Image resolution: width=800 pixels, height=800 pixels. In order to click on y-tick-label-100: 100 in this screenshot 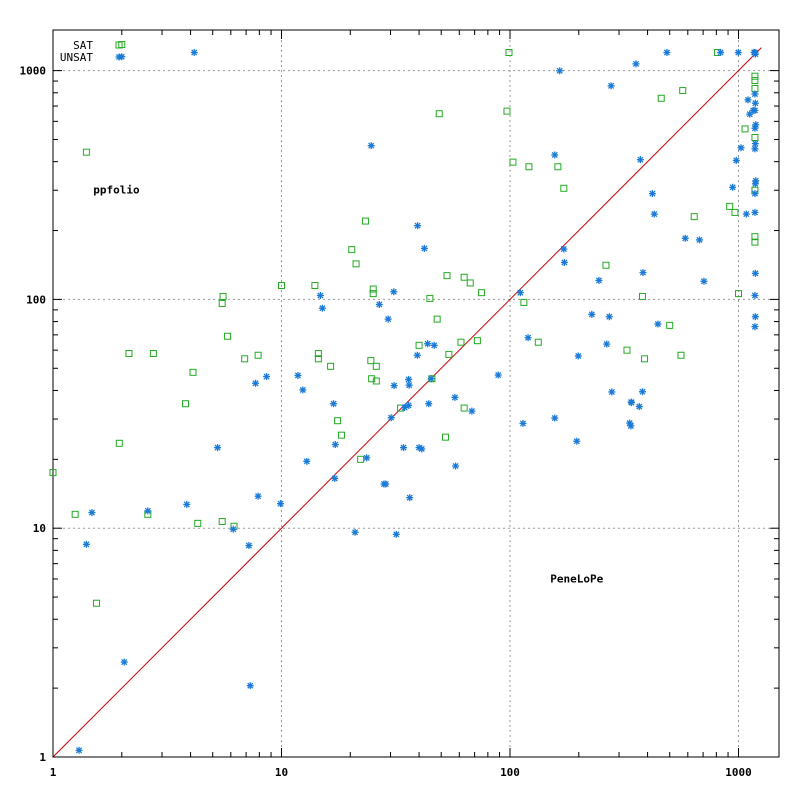, I will do `click(36, 299)`.